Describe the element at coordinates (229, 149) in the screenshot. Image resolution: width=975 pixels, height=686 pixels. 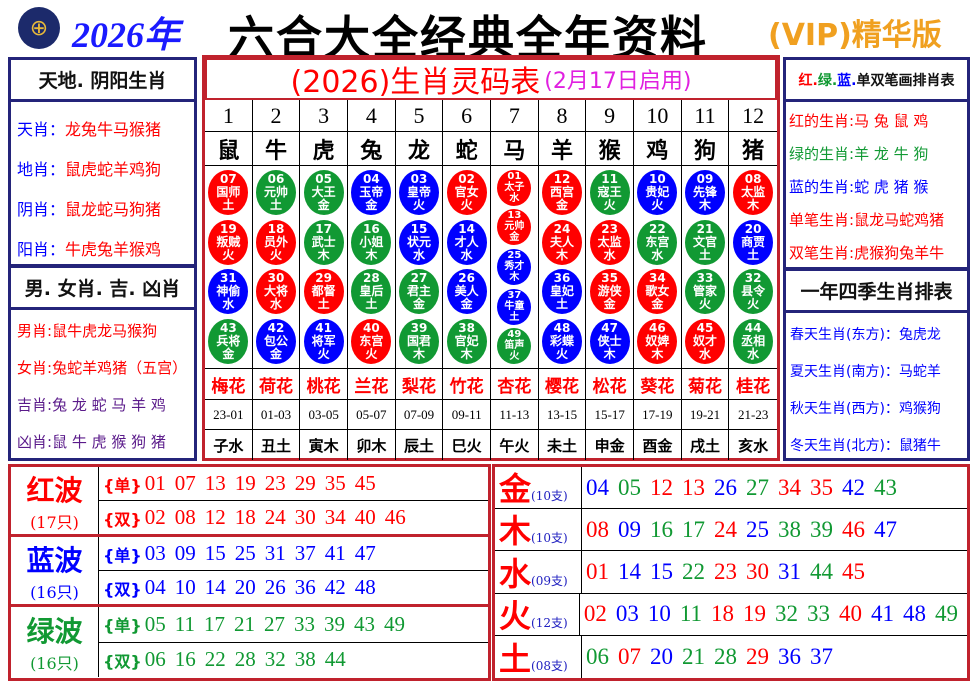
I see `zodiac: 鼠` at that location.